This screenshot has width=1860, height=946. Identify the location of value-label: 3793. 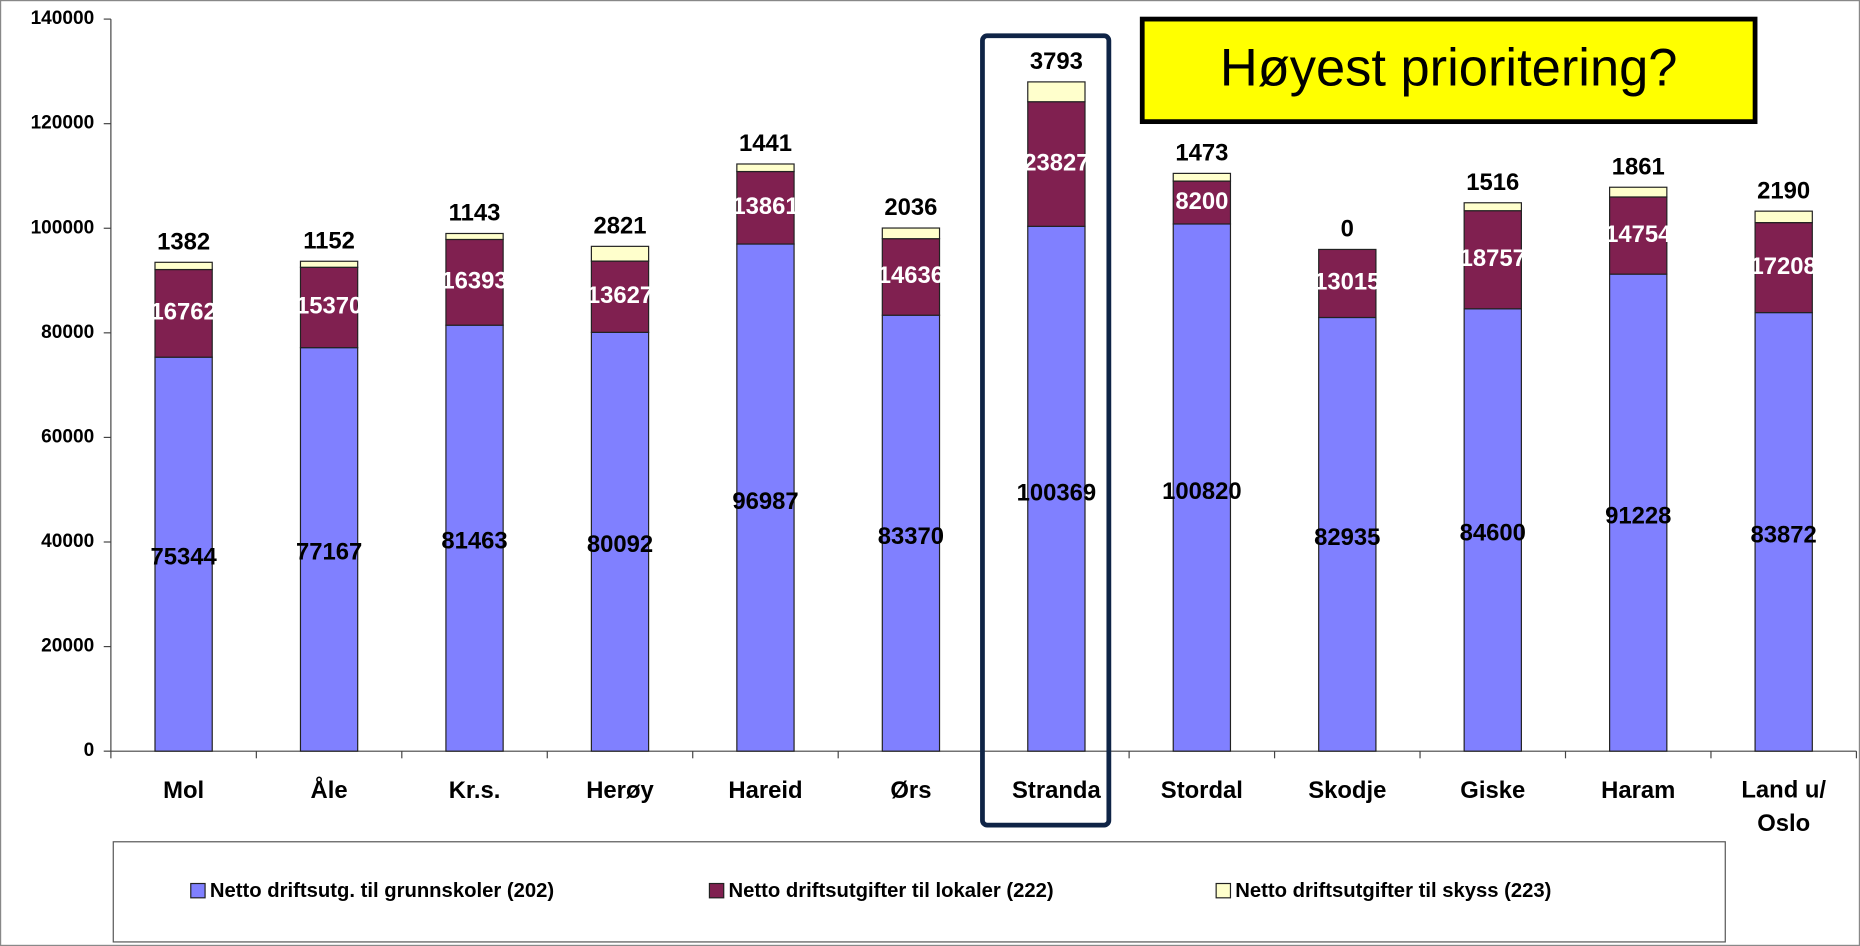
(1056, 61).